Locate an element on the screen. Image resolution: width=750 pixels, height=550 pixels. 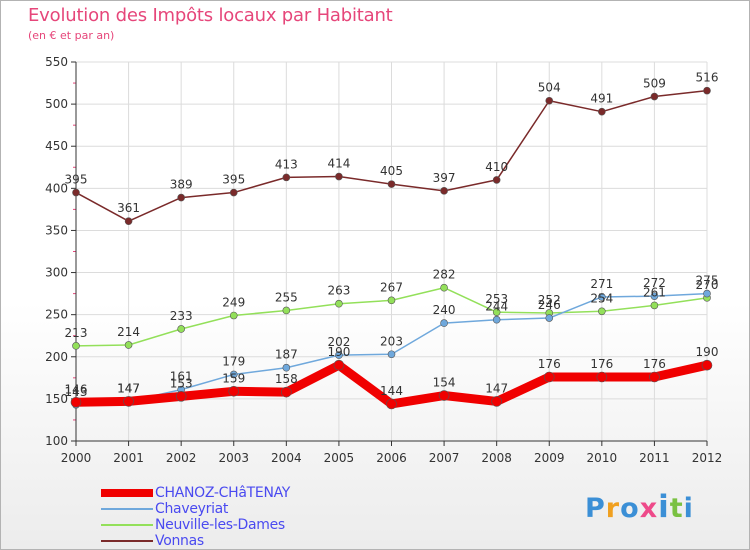
data-label: 159 is located at coordinates (233, 378).